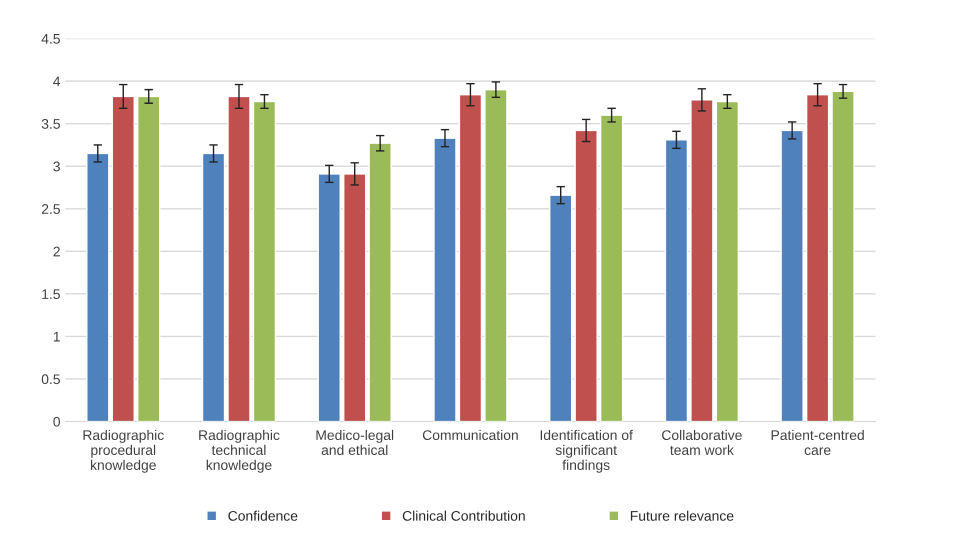 The image size is (976, 551). Describe the element at coordinates (470, 435) in the screenshot. I see `x-tick-label: Communication` at that location.